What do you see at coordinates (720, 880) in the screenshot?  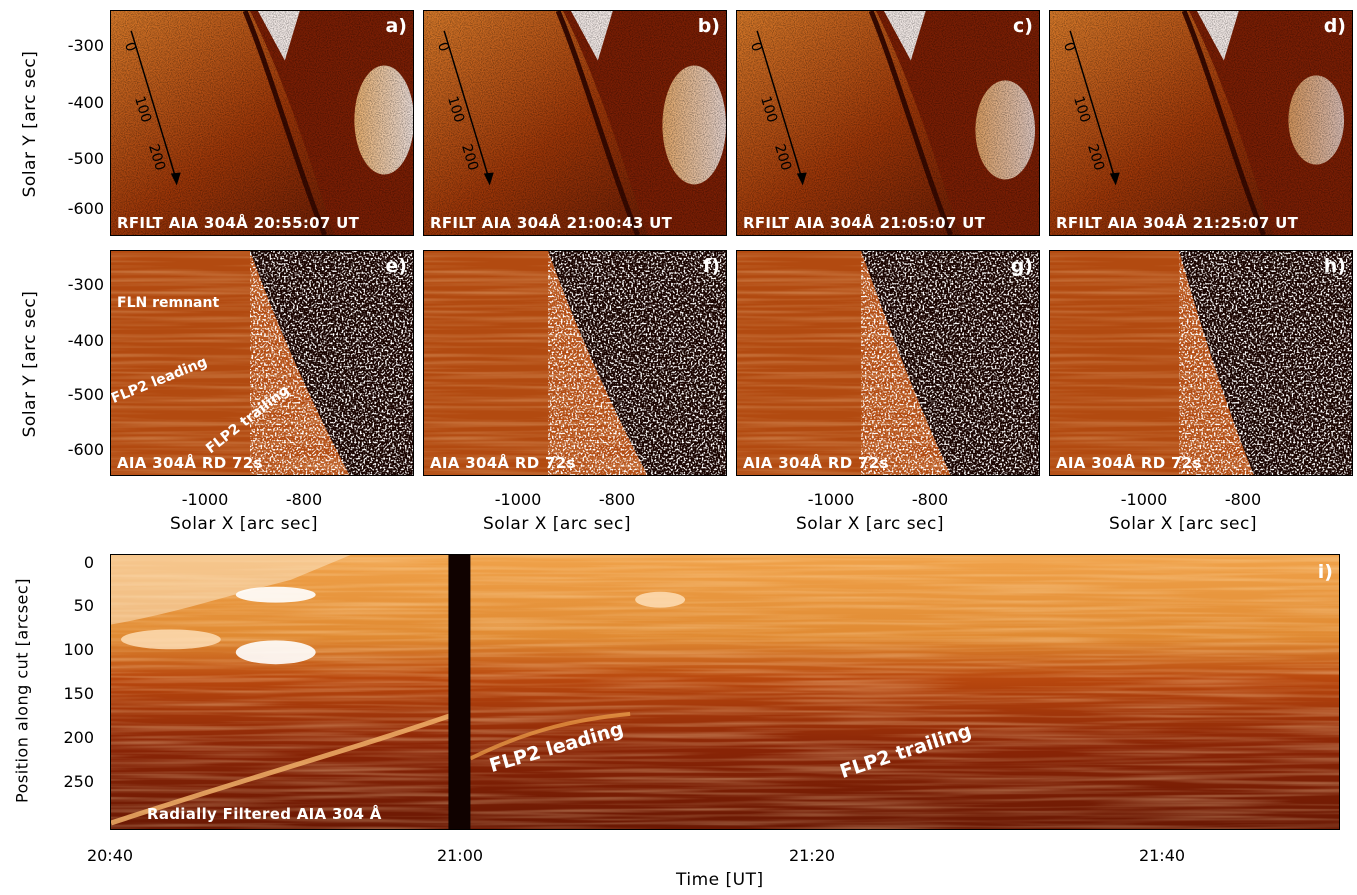 I see `x-axis-label: Time [UT]` at bounding box center [720, 880].